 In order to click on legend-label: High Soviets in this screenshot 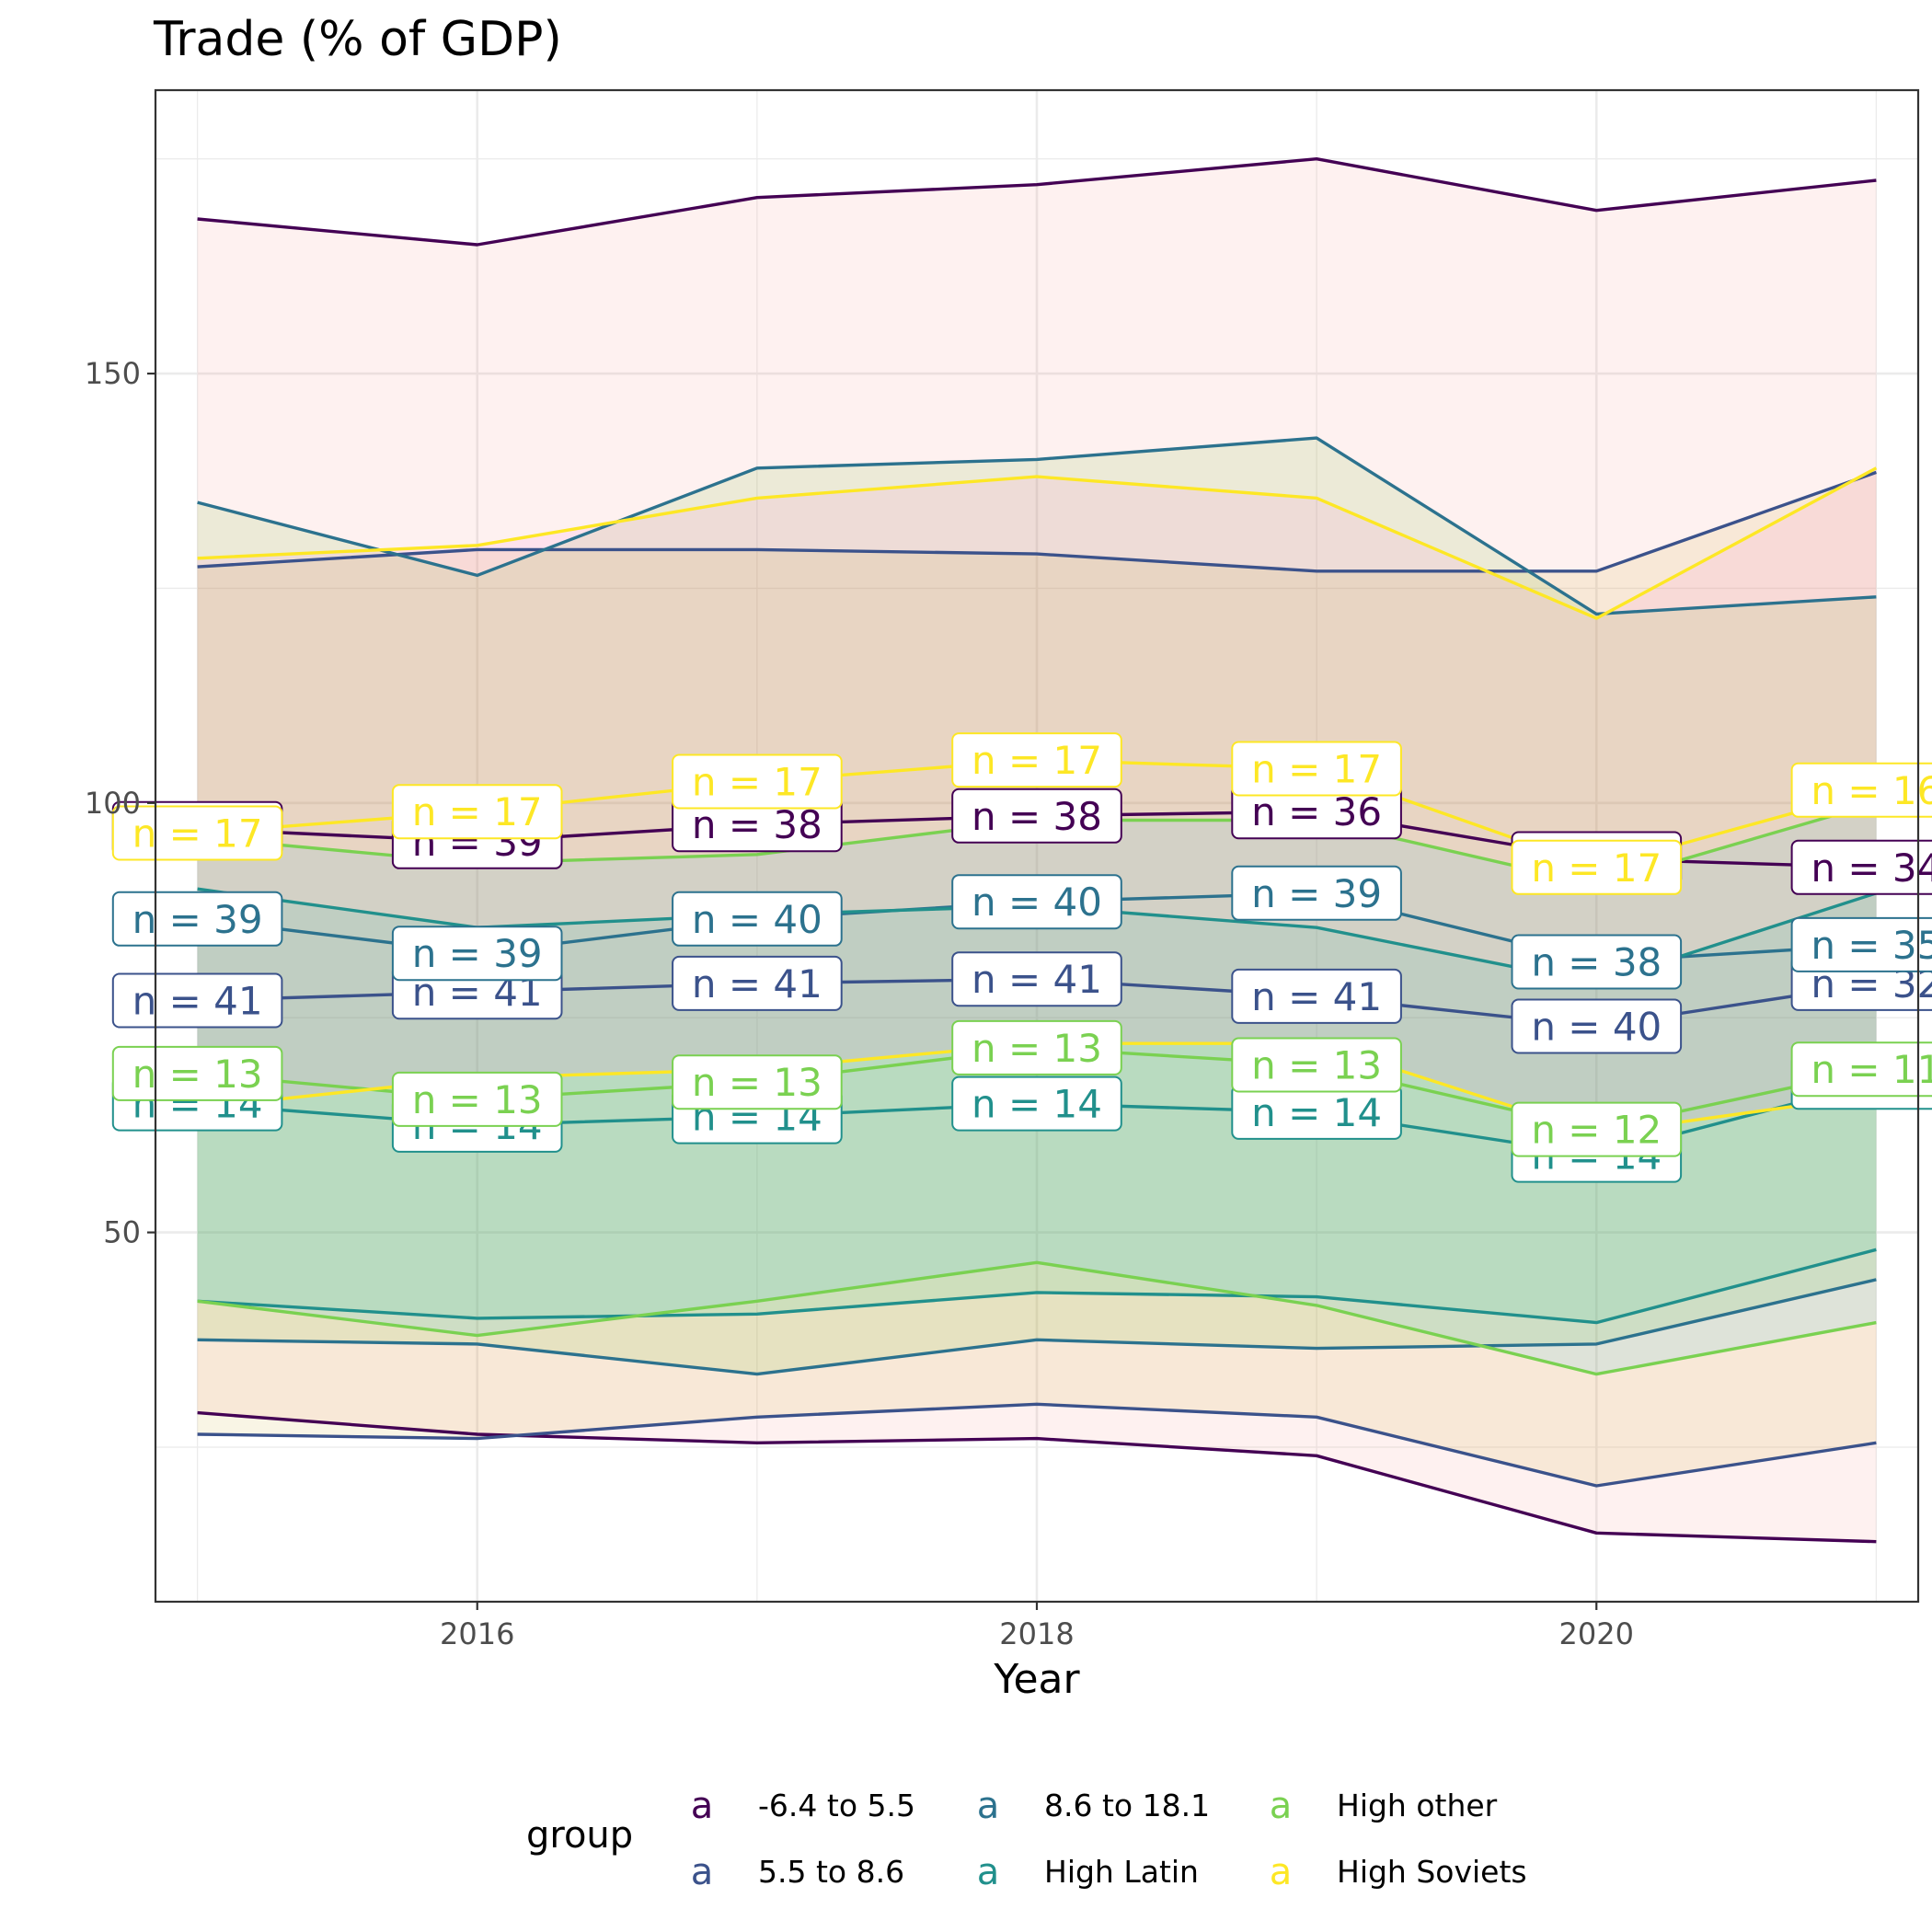, I will do `click(1432, 1872)`.